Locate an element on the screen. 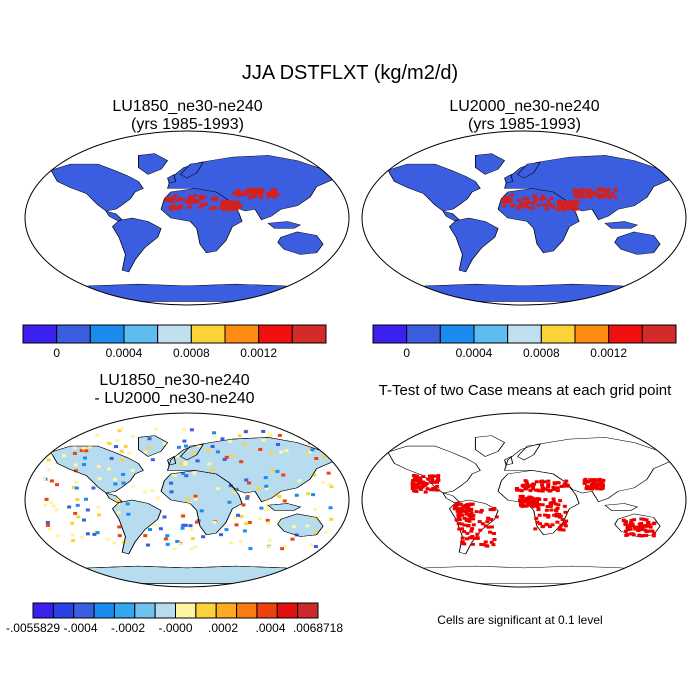  colorbar-tick-label: -.0004 is located at coordinates (80, 628).